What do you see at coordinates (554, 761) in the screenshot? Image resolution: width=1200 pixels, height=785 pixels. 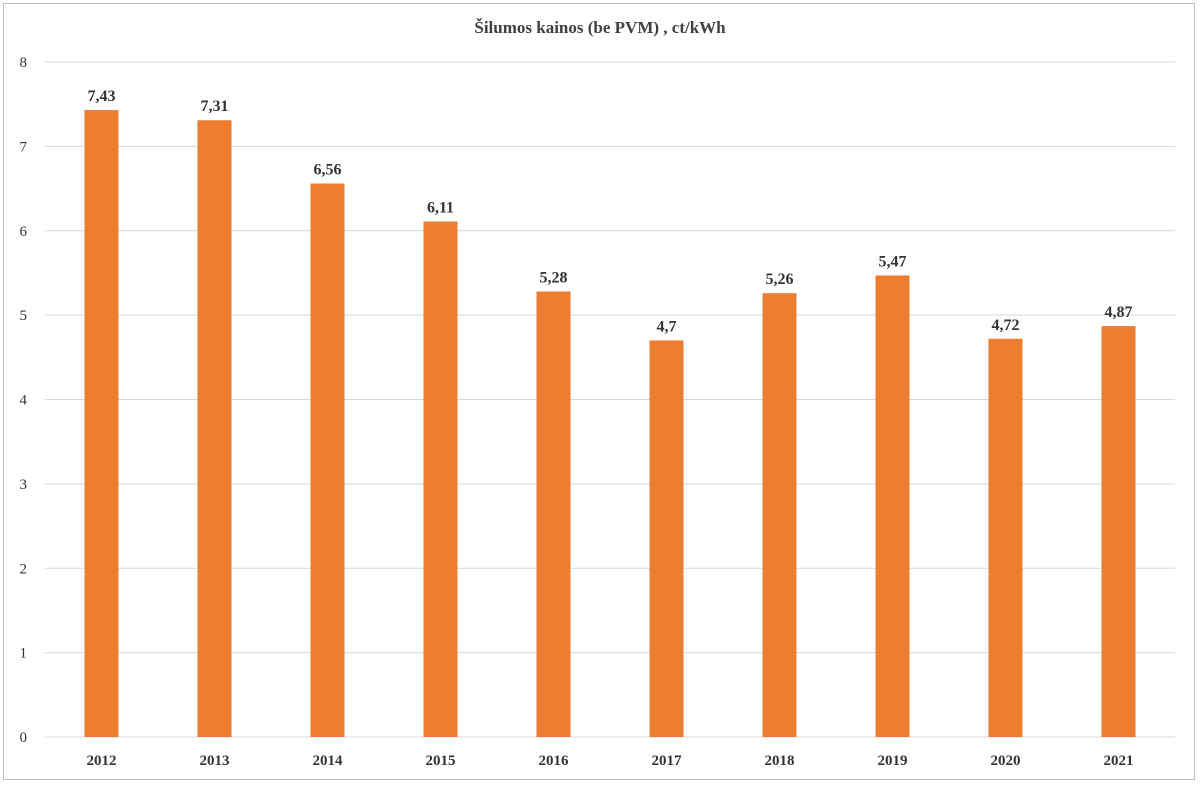 I see `x-tick-label: 2016` at bounding box center [554, 761].